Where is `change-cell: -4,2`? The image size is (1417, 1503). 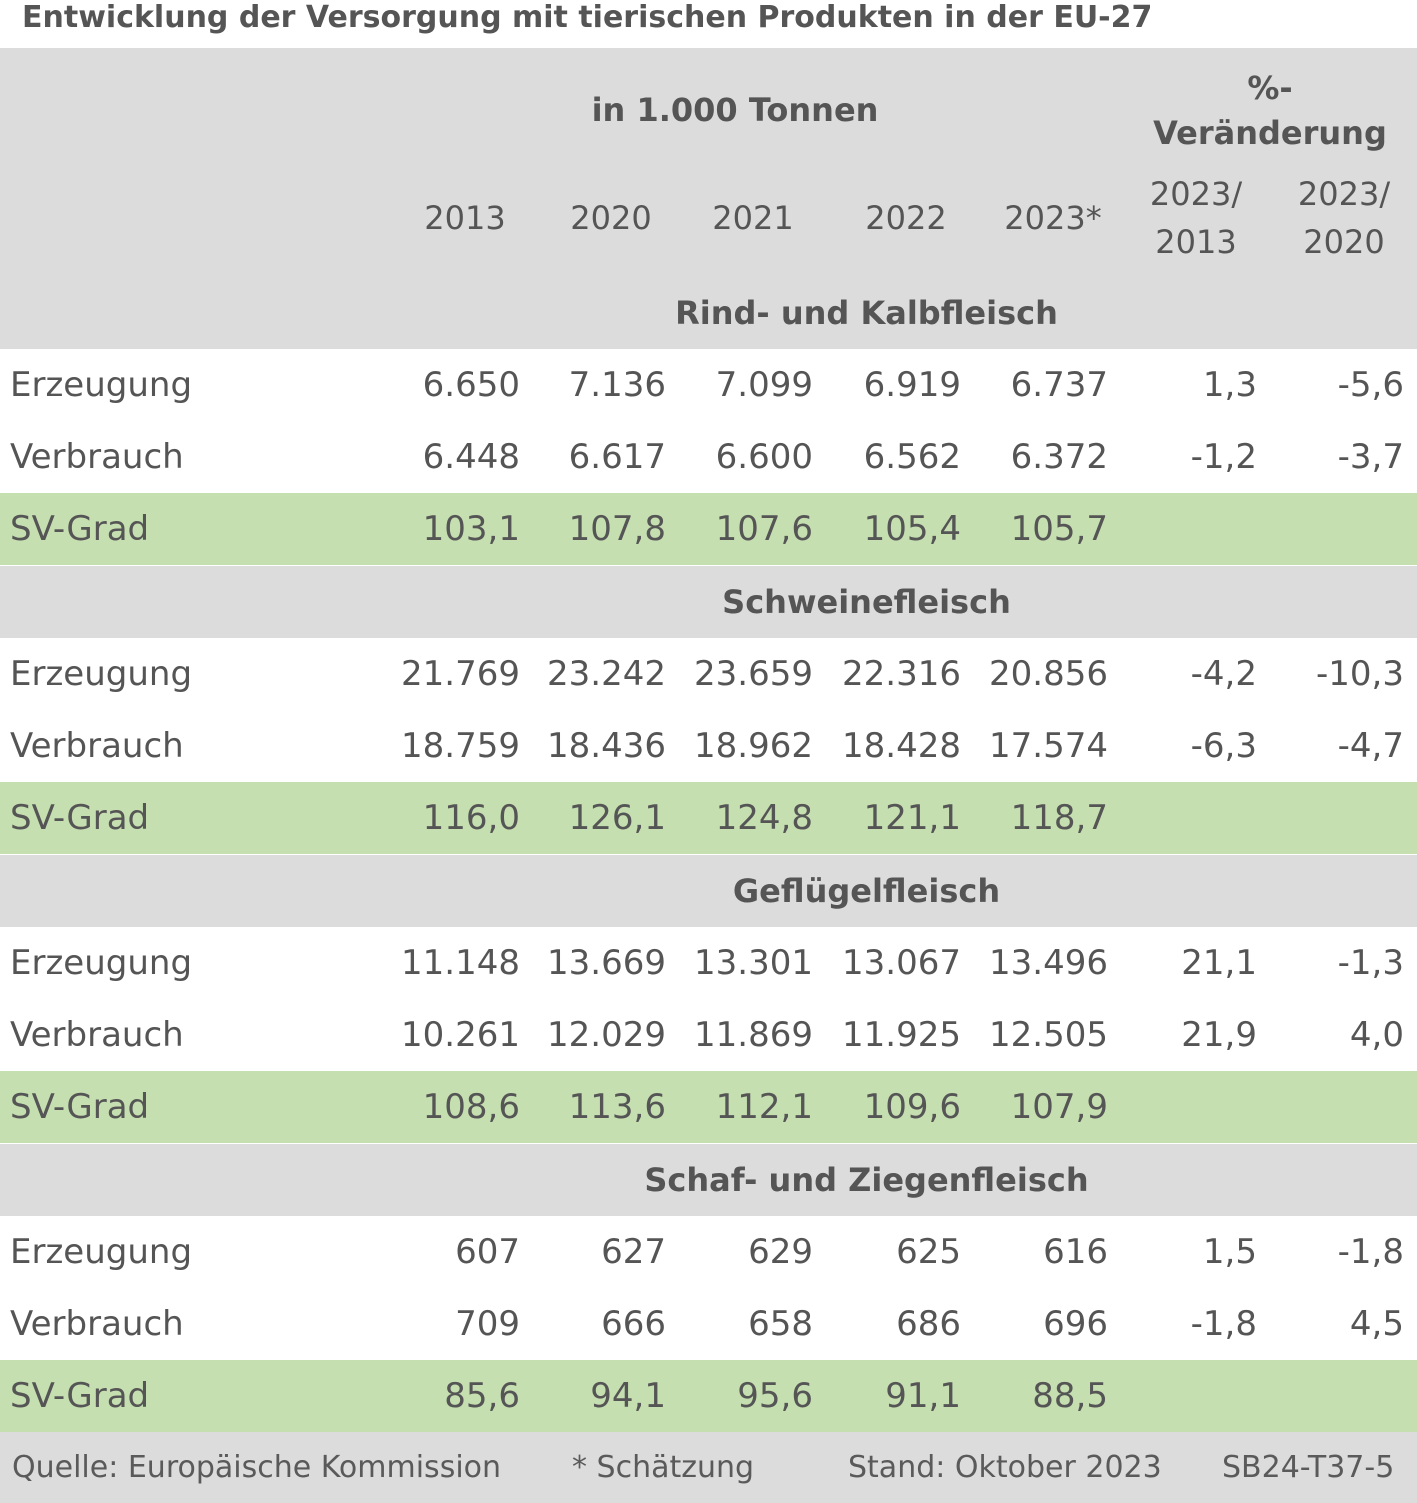
change-cell: -4,2 is located at coordinates (1223, 674).